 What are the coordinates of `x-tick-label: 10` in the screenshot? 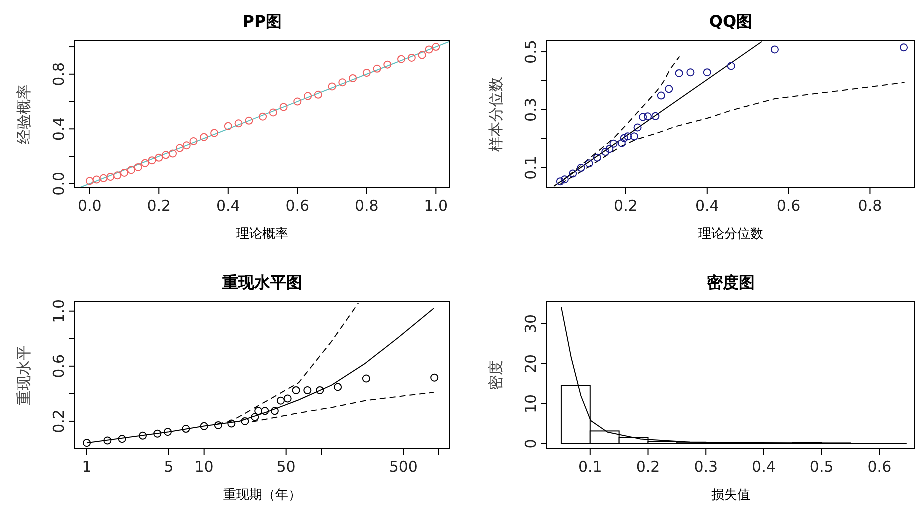 It's located at (204, 467).